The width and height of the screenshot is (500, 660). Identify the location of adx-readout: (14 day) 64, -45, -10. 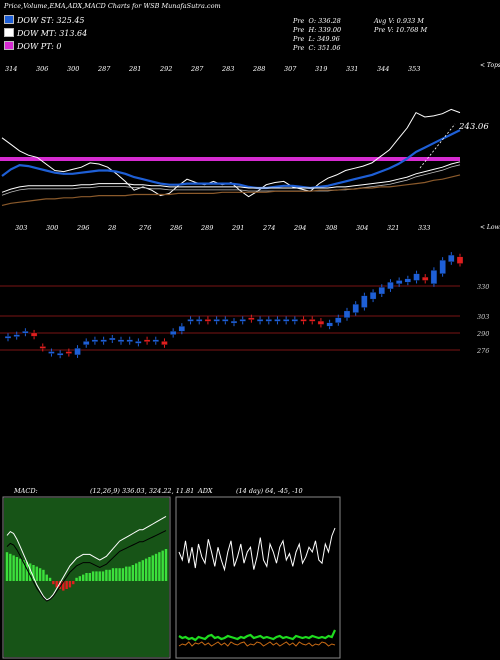
(269, 491).